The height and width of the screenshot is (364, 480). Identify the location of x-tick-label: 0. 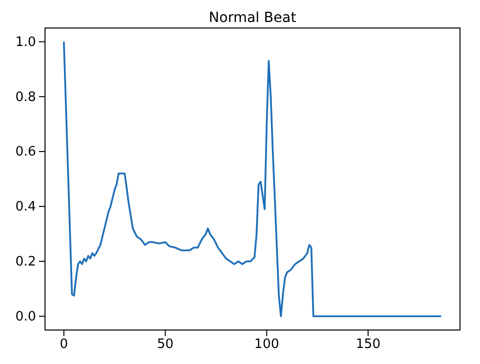
(64, 344).